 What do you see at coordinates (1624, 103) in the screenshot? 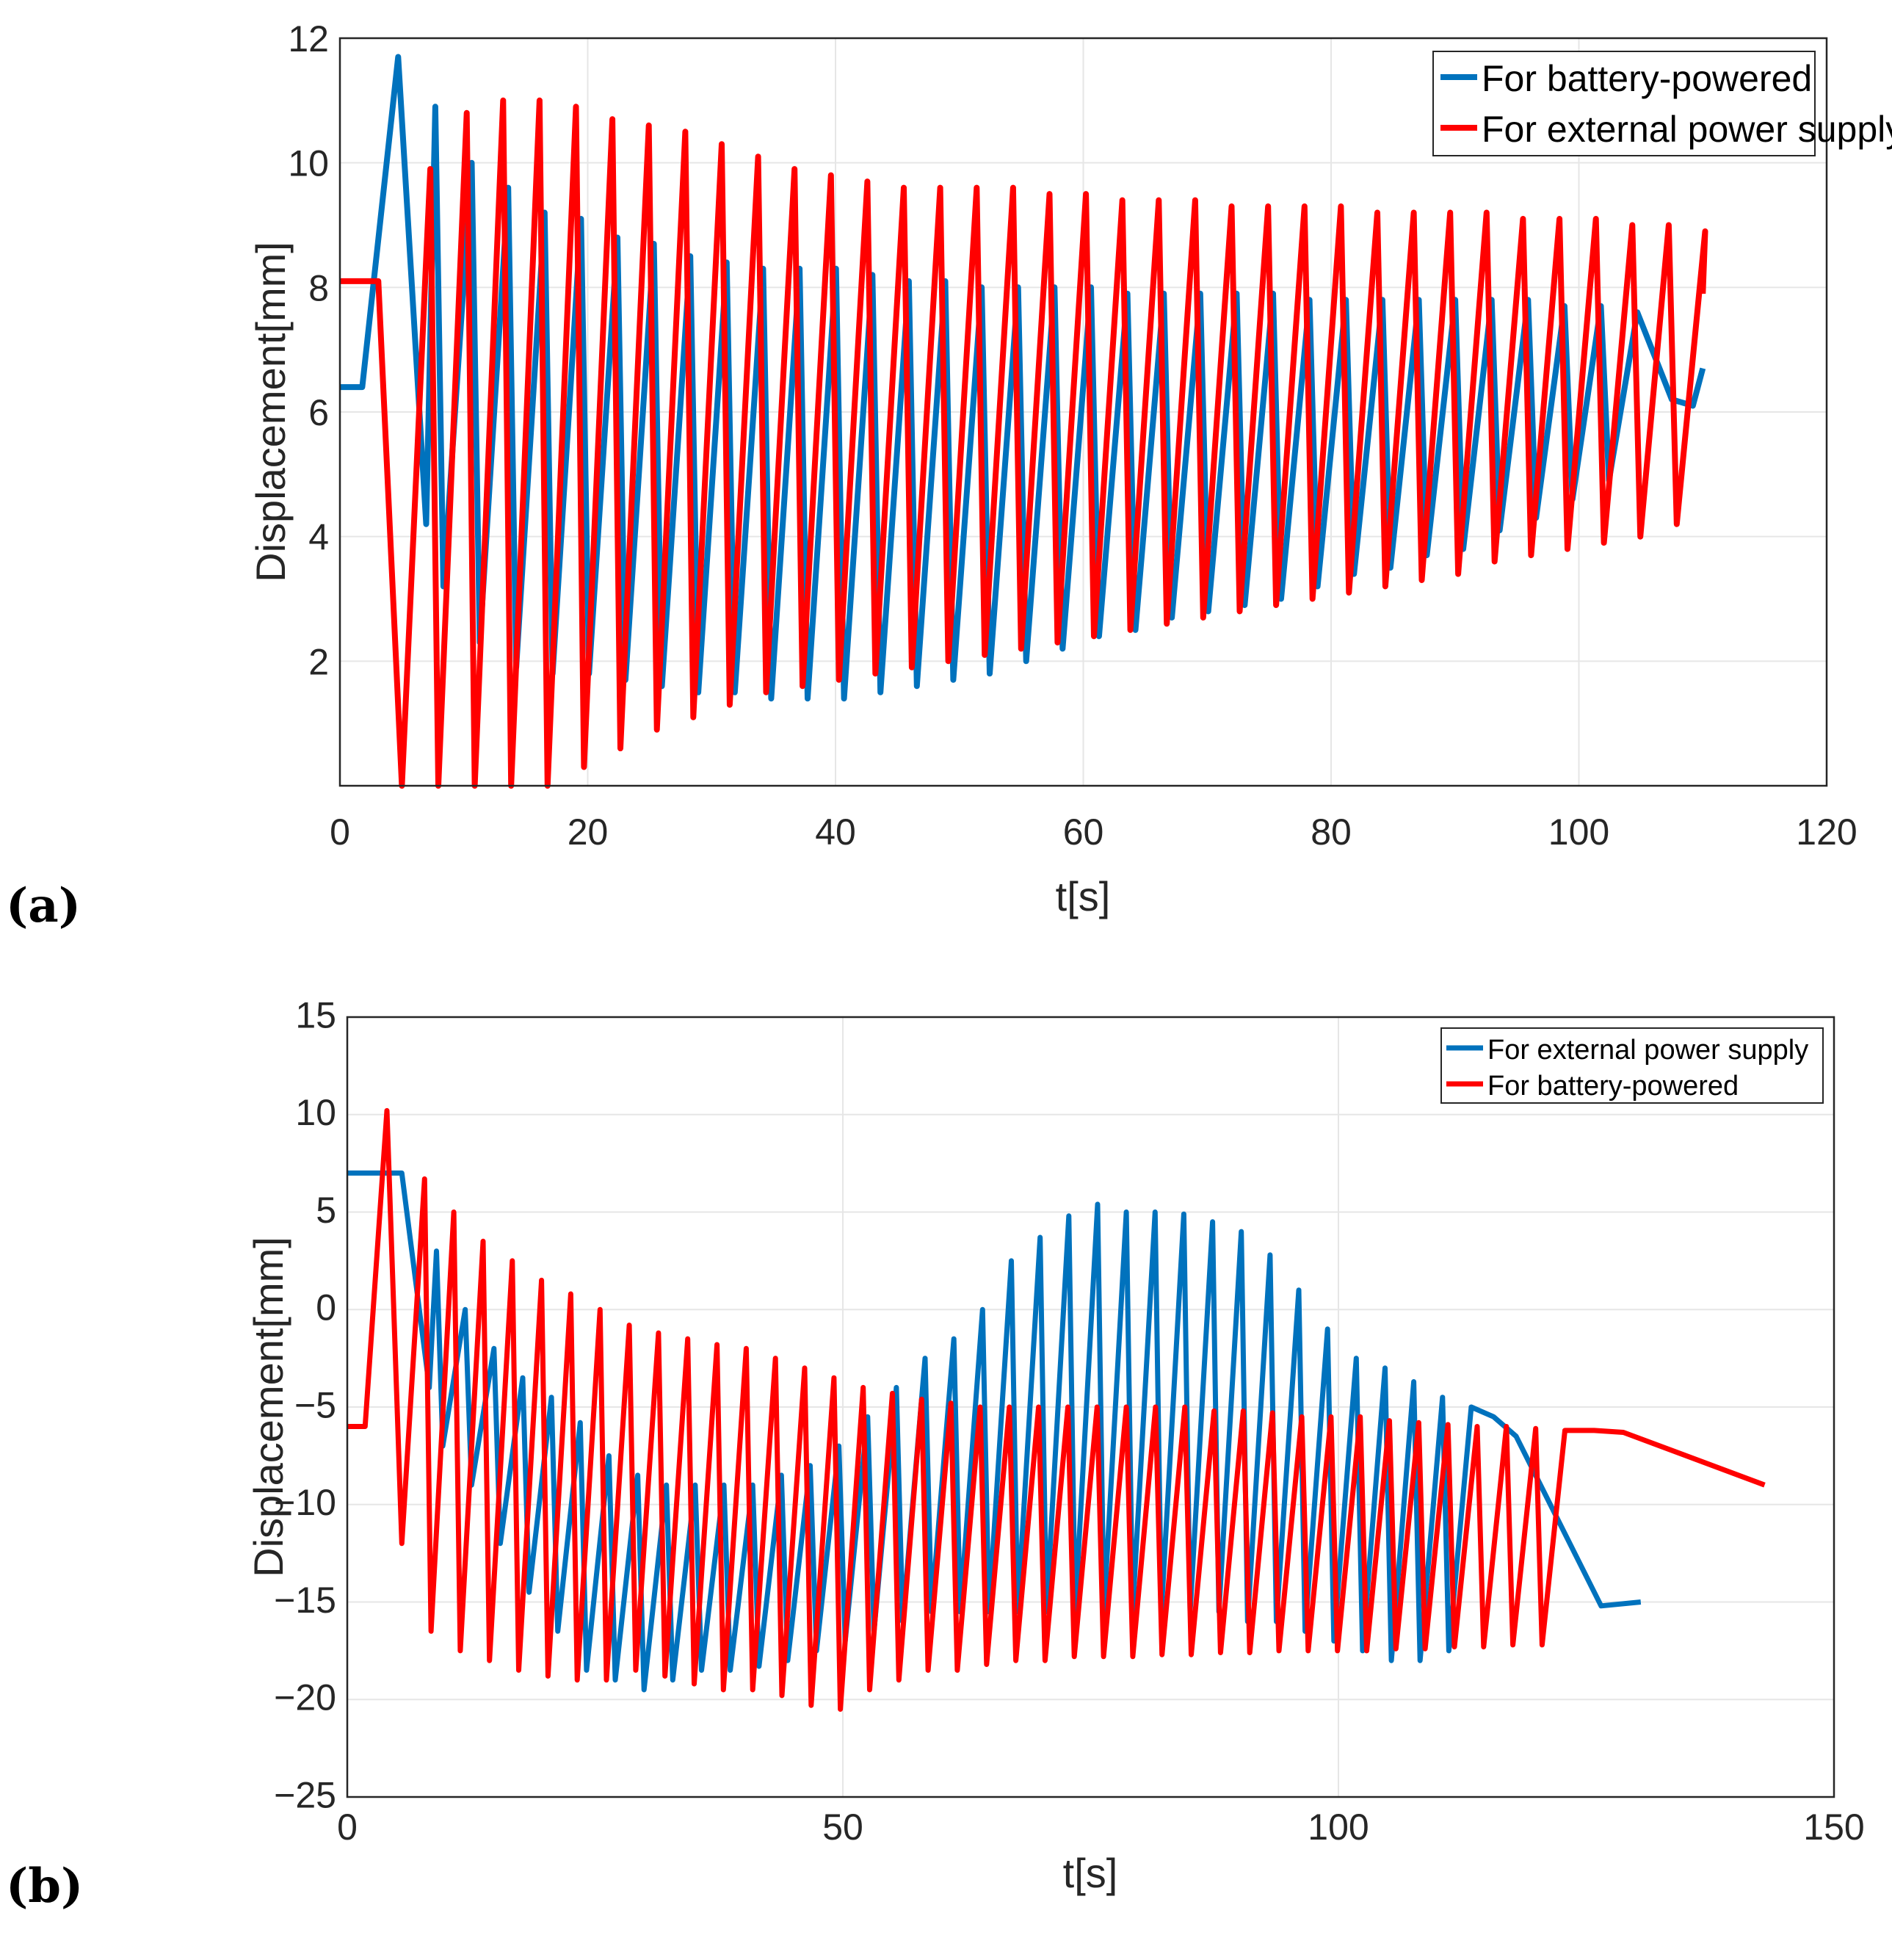
I see `legend-box-a` at bounding box center [1624, 103].